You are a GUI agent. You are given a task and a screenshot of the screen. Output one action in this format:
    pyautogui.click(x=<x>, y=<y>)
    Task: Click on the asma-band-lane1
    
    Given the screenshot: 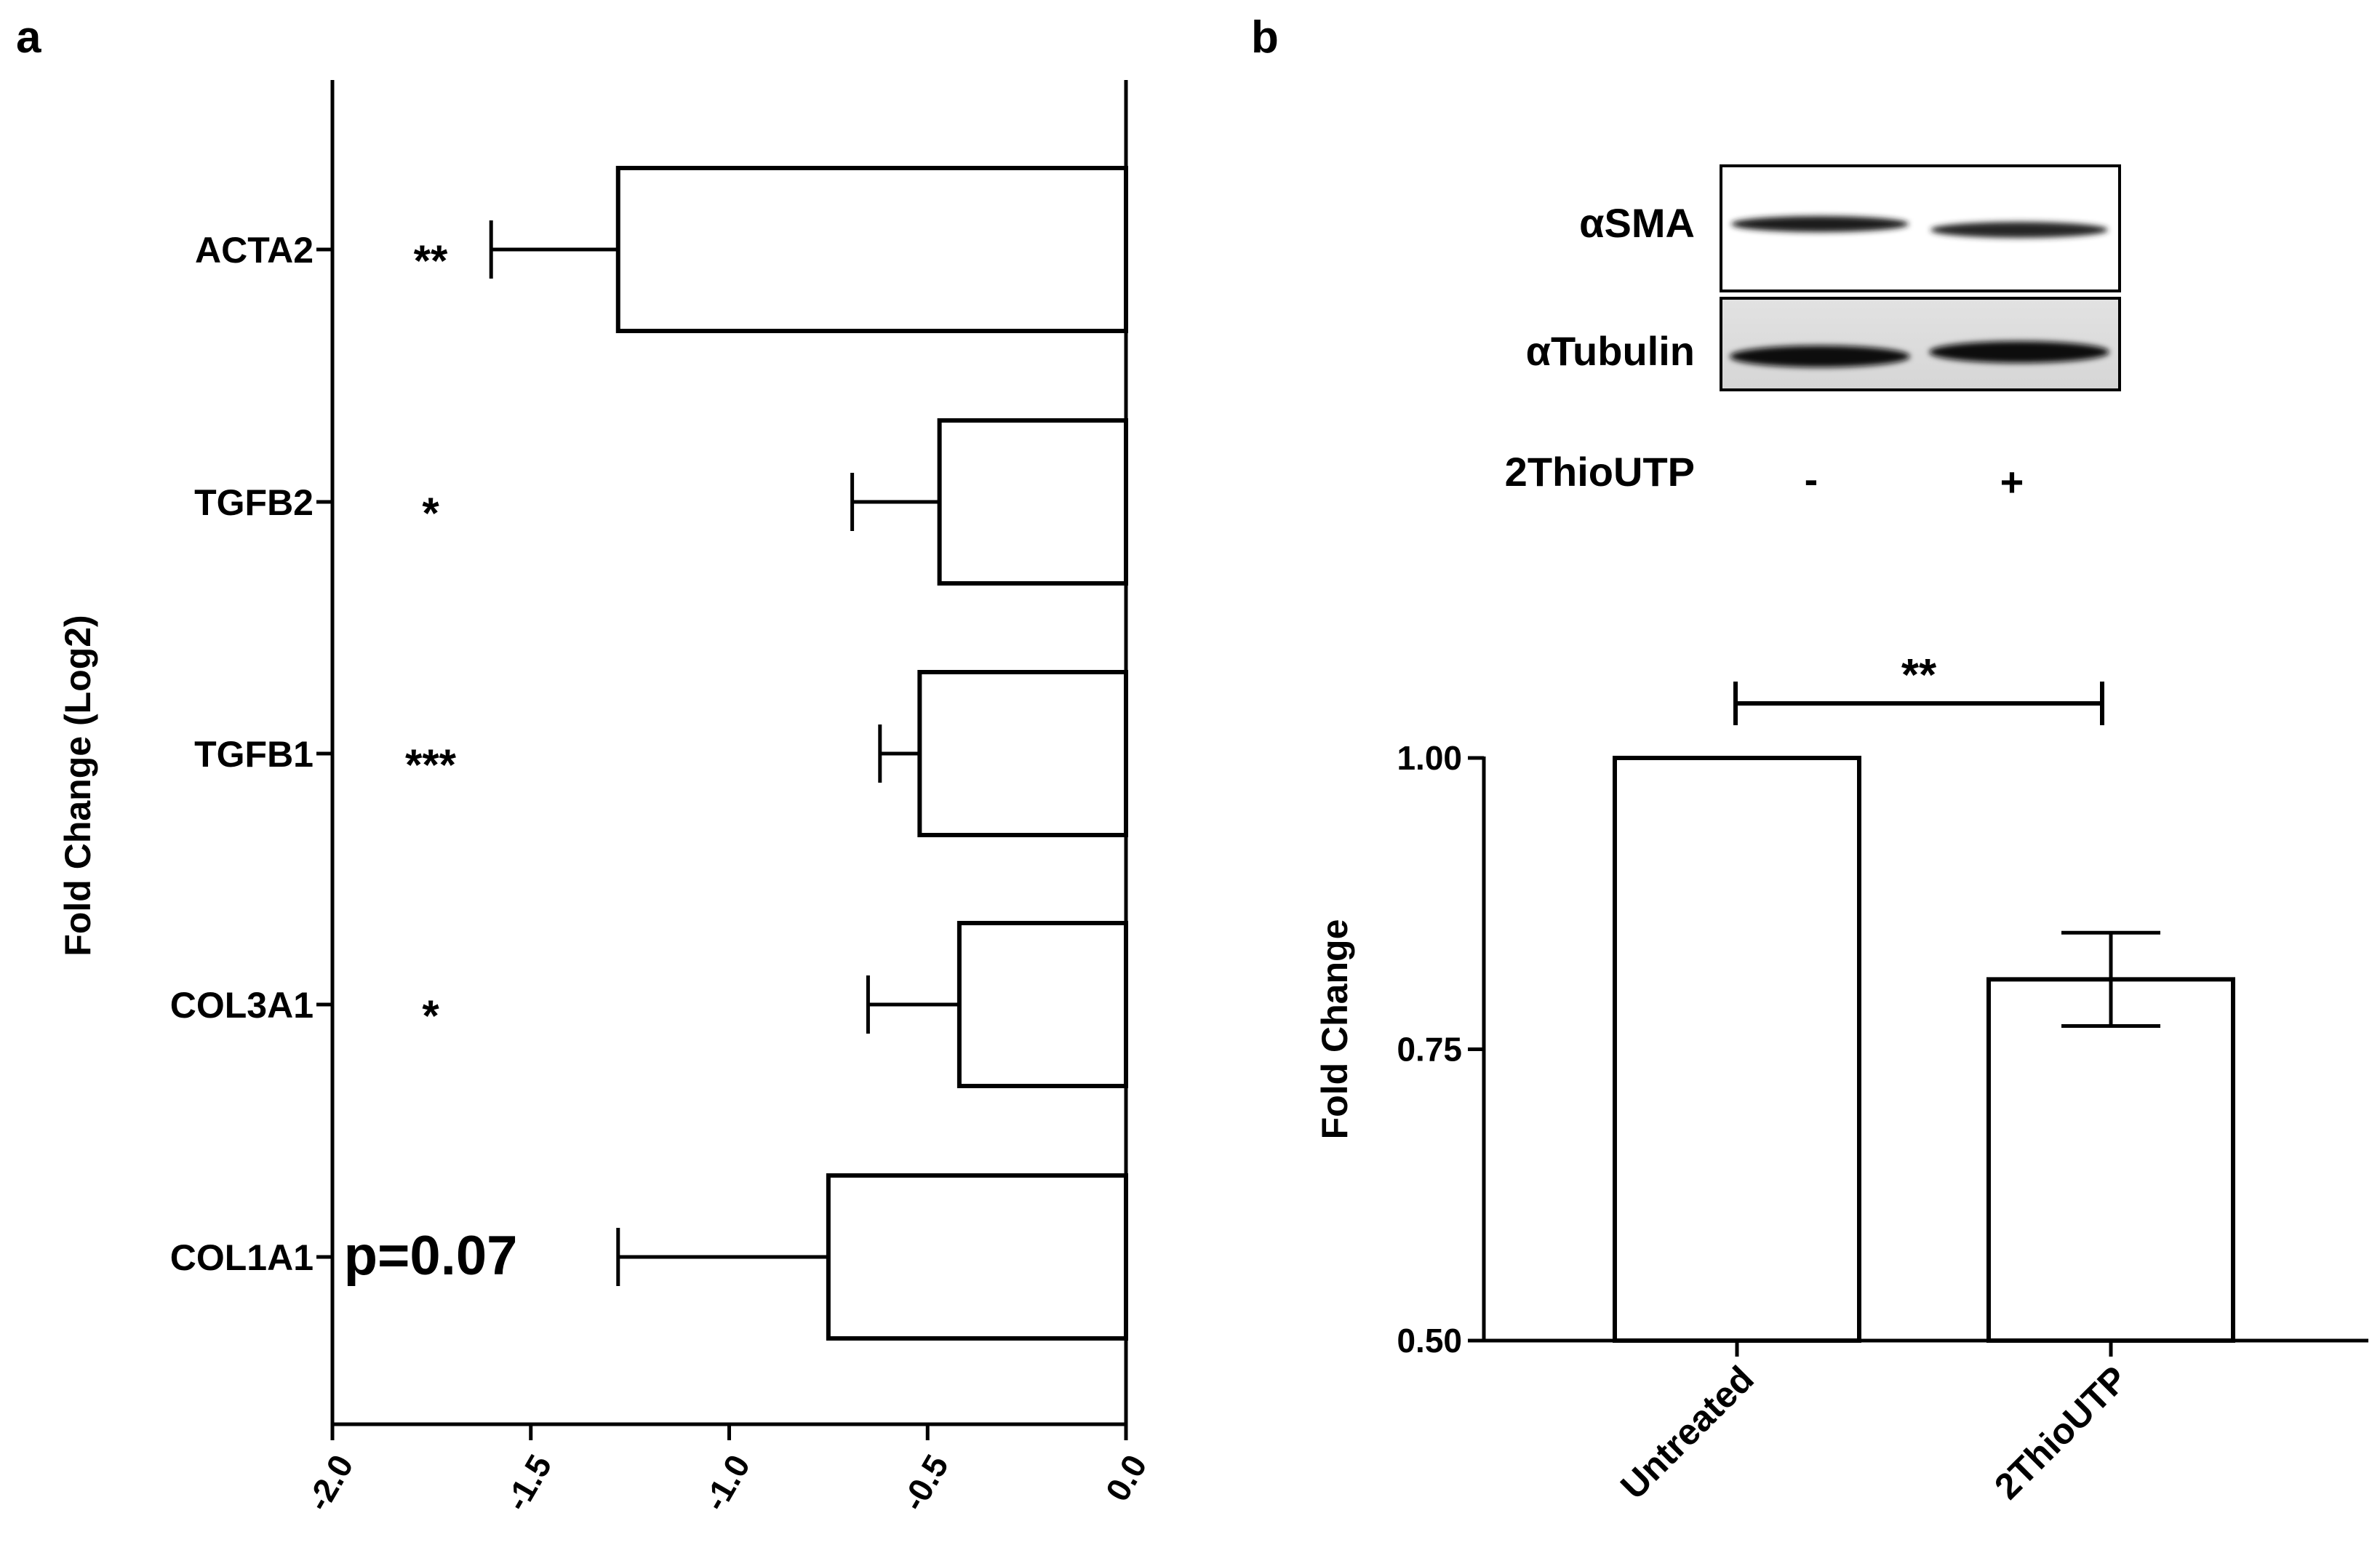 What is the action you would take?
    pyautogui.click(x=1820, y=224)
    